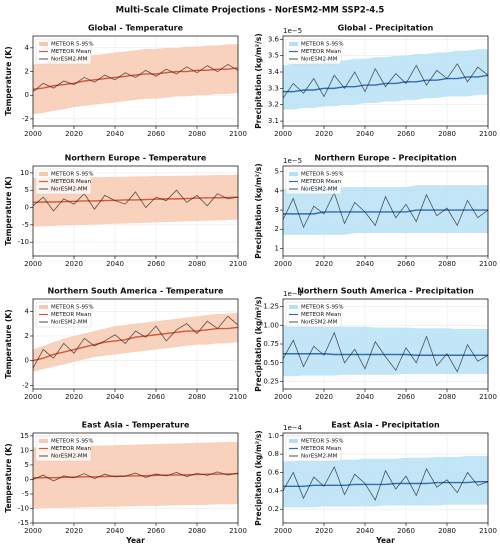  I want to click on y-tick-label: 1, so click(277, 248).